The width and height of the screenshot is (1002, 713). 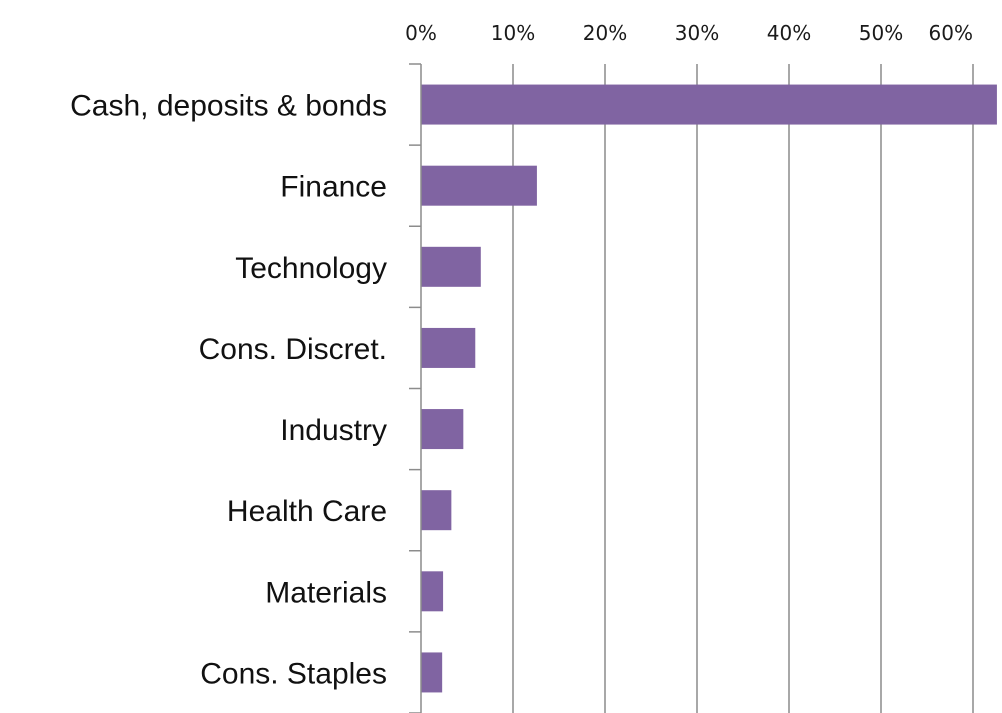 What do you see at coordinates (697, 33) in the screenshot?
I see `x-tick-label: 30%` at bounding box center [697, 33].